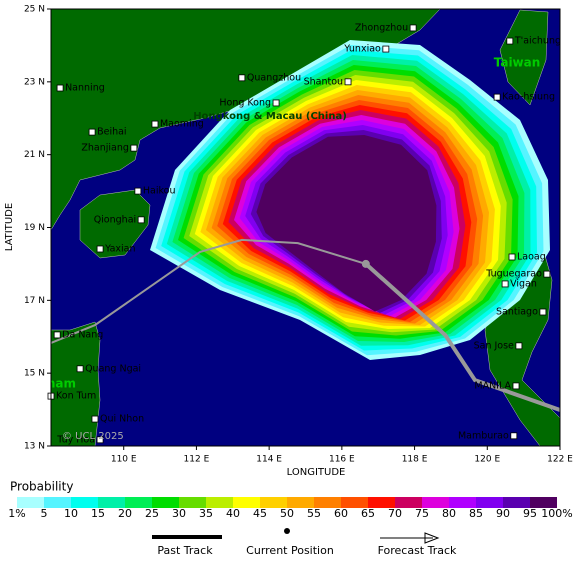 This screenshot has height=570, width=580. Describe the element at coordinates (494, 345) in the screenshot. I see `place-label: San Jose` at that location.